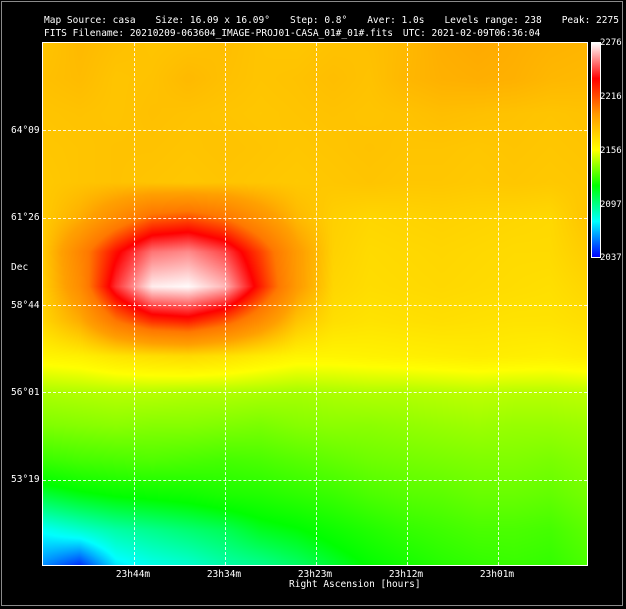  What do you see at coordinates (381, 20) in the screenshot?
I see `aver-label: Aver:` at bounding box center [381, 20].